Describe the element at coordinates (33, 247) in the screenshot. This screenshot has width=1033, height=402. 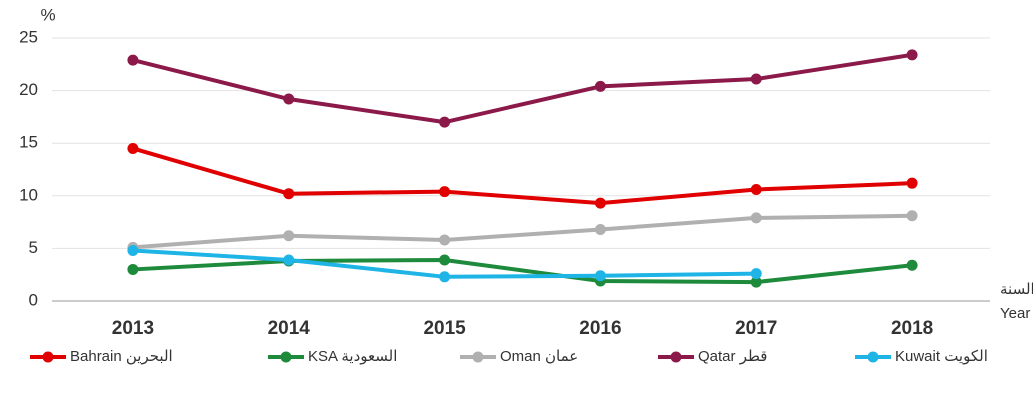
I see `y-tick-label: 5` at that location.